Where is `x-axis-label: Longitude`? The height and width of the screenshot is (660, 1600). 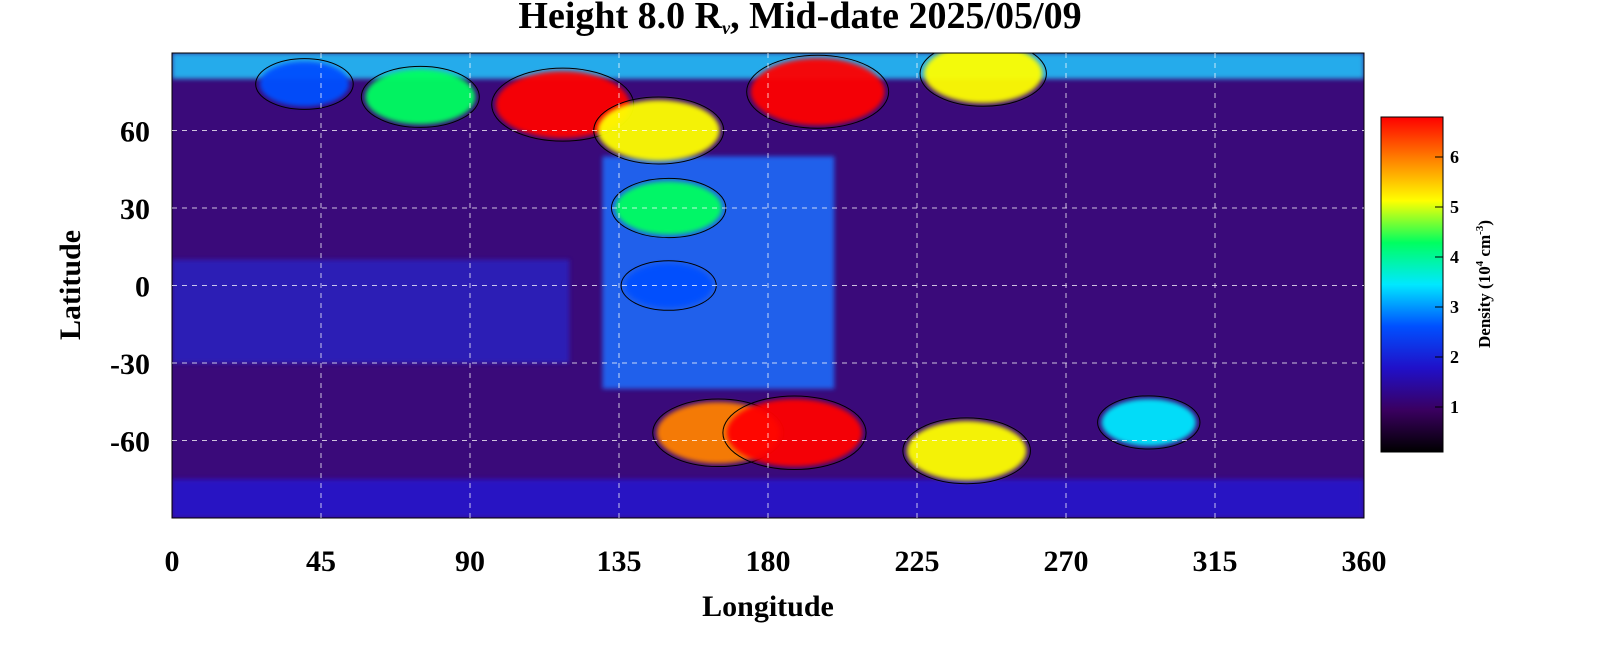 x-axis-label: Longitude is located at coordinates (768, 606).